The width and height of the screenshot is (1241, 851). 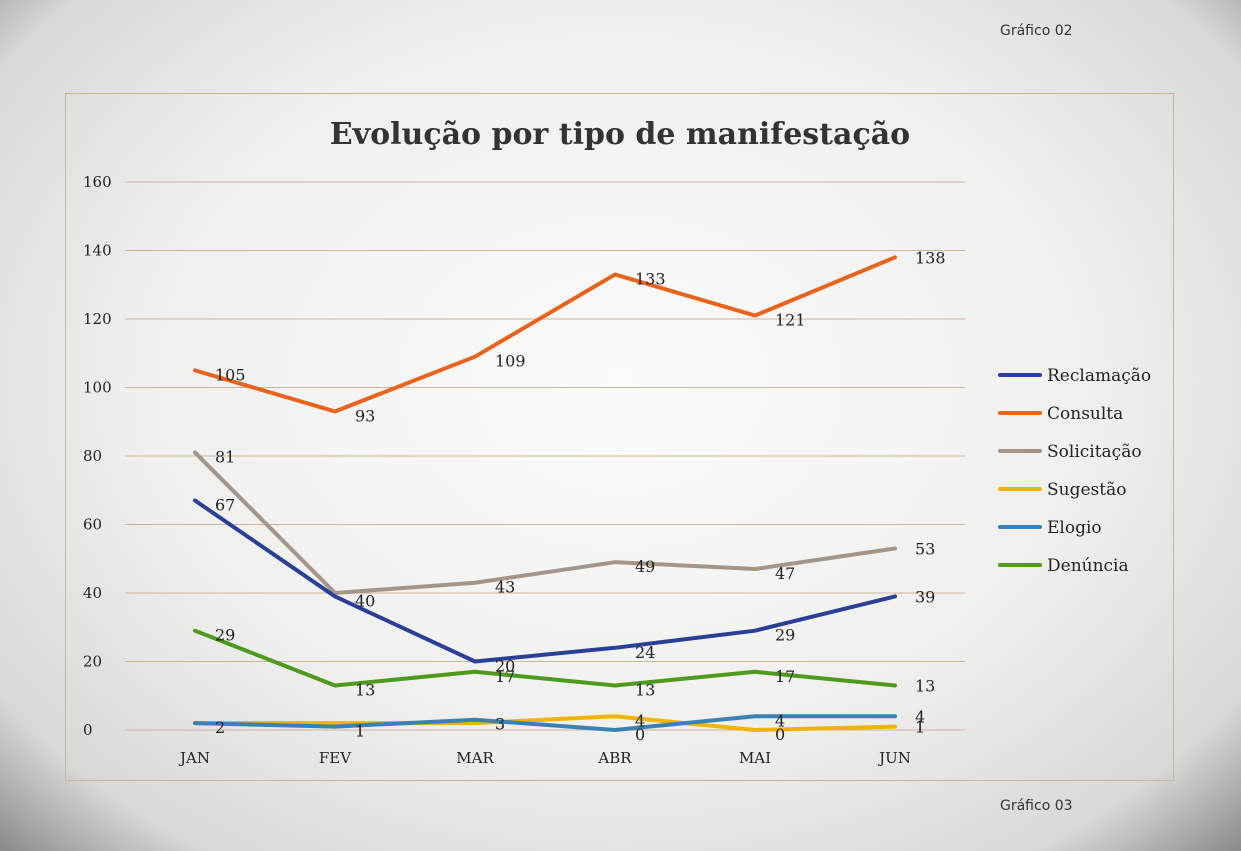 What do you see at coordinates (97, 251) in the screenshot?
I see `y-tick-label: 140` at bounding box center [97, 251].